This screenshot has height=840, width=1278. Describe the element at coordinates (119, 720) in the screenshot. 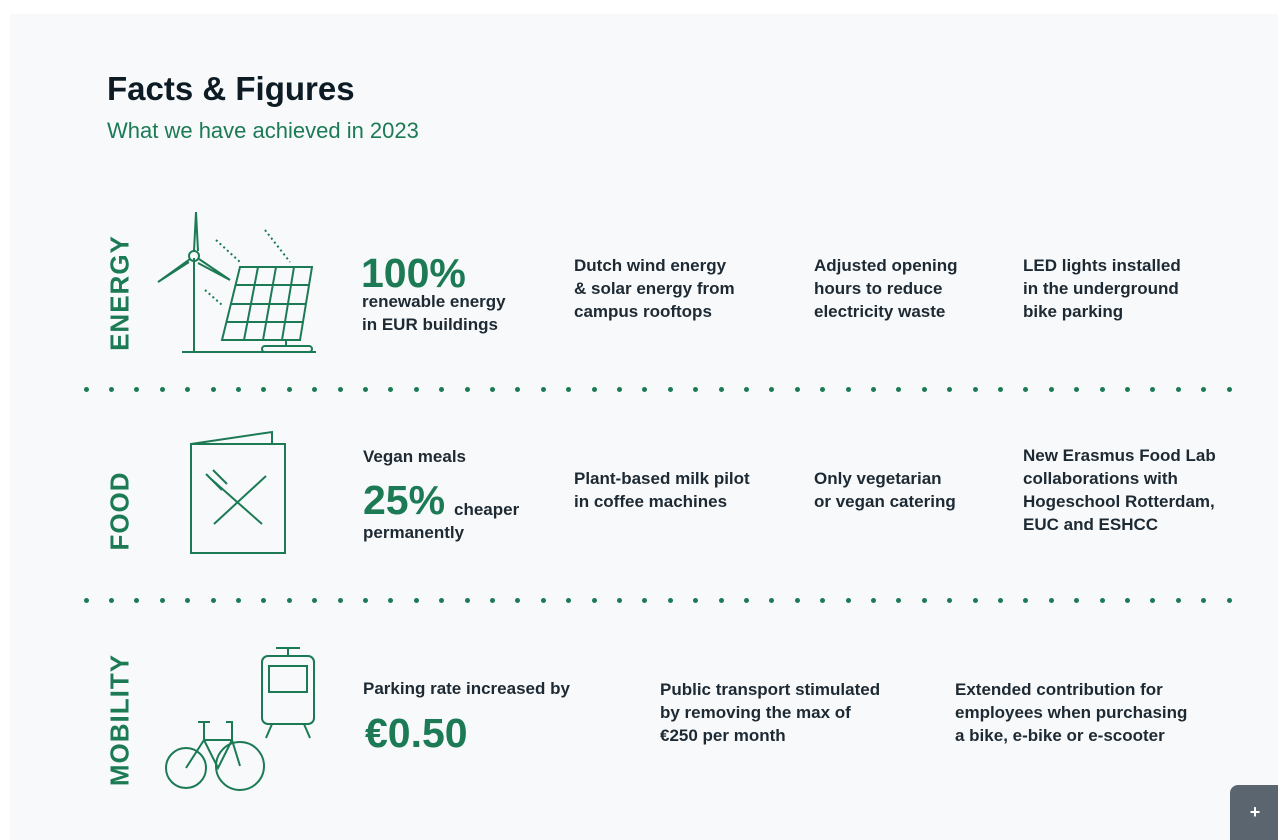

I see `section-label: MOBILITY` at that location.